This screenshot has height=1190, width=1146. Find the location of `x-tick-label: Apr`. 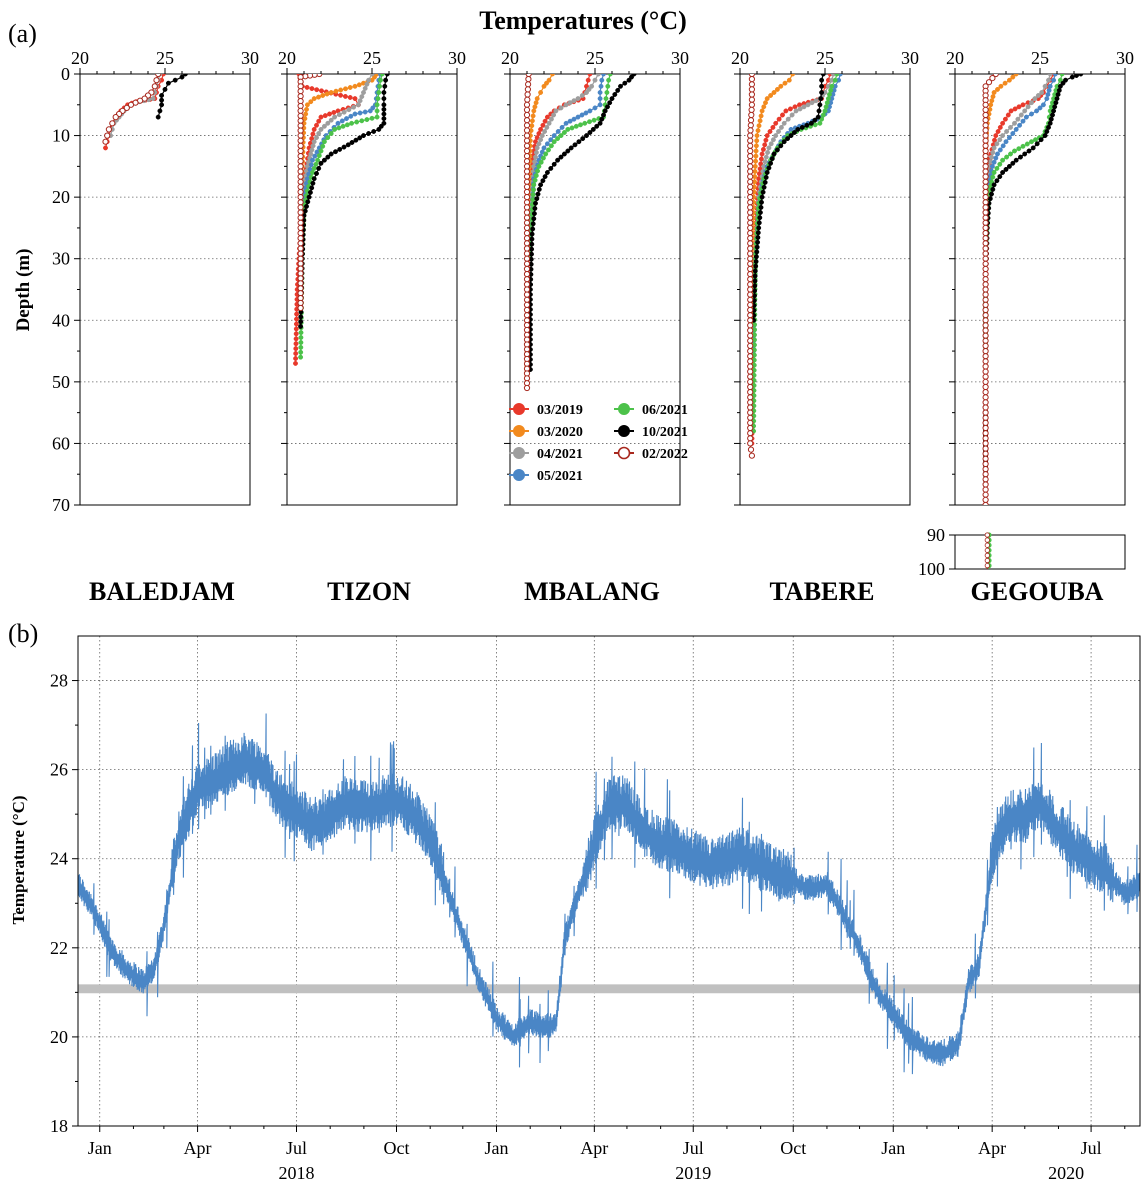

x-tick-label: Apr is located at coordinates (992, 1148).